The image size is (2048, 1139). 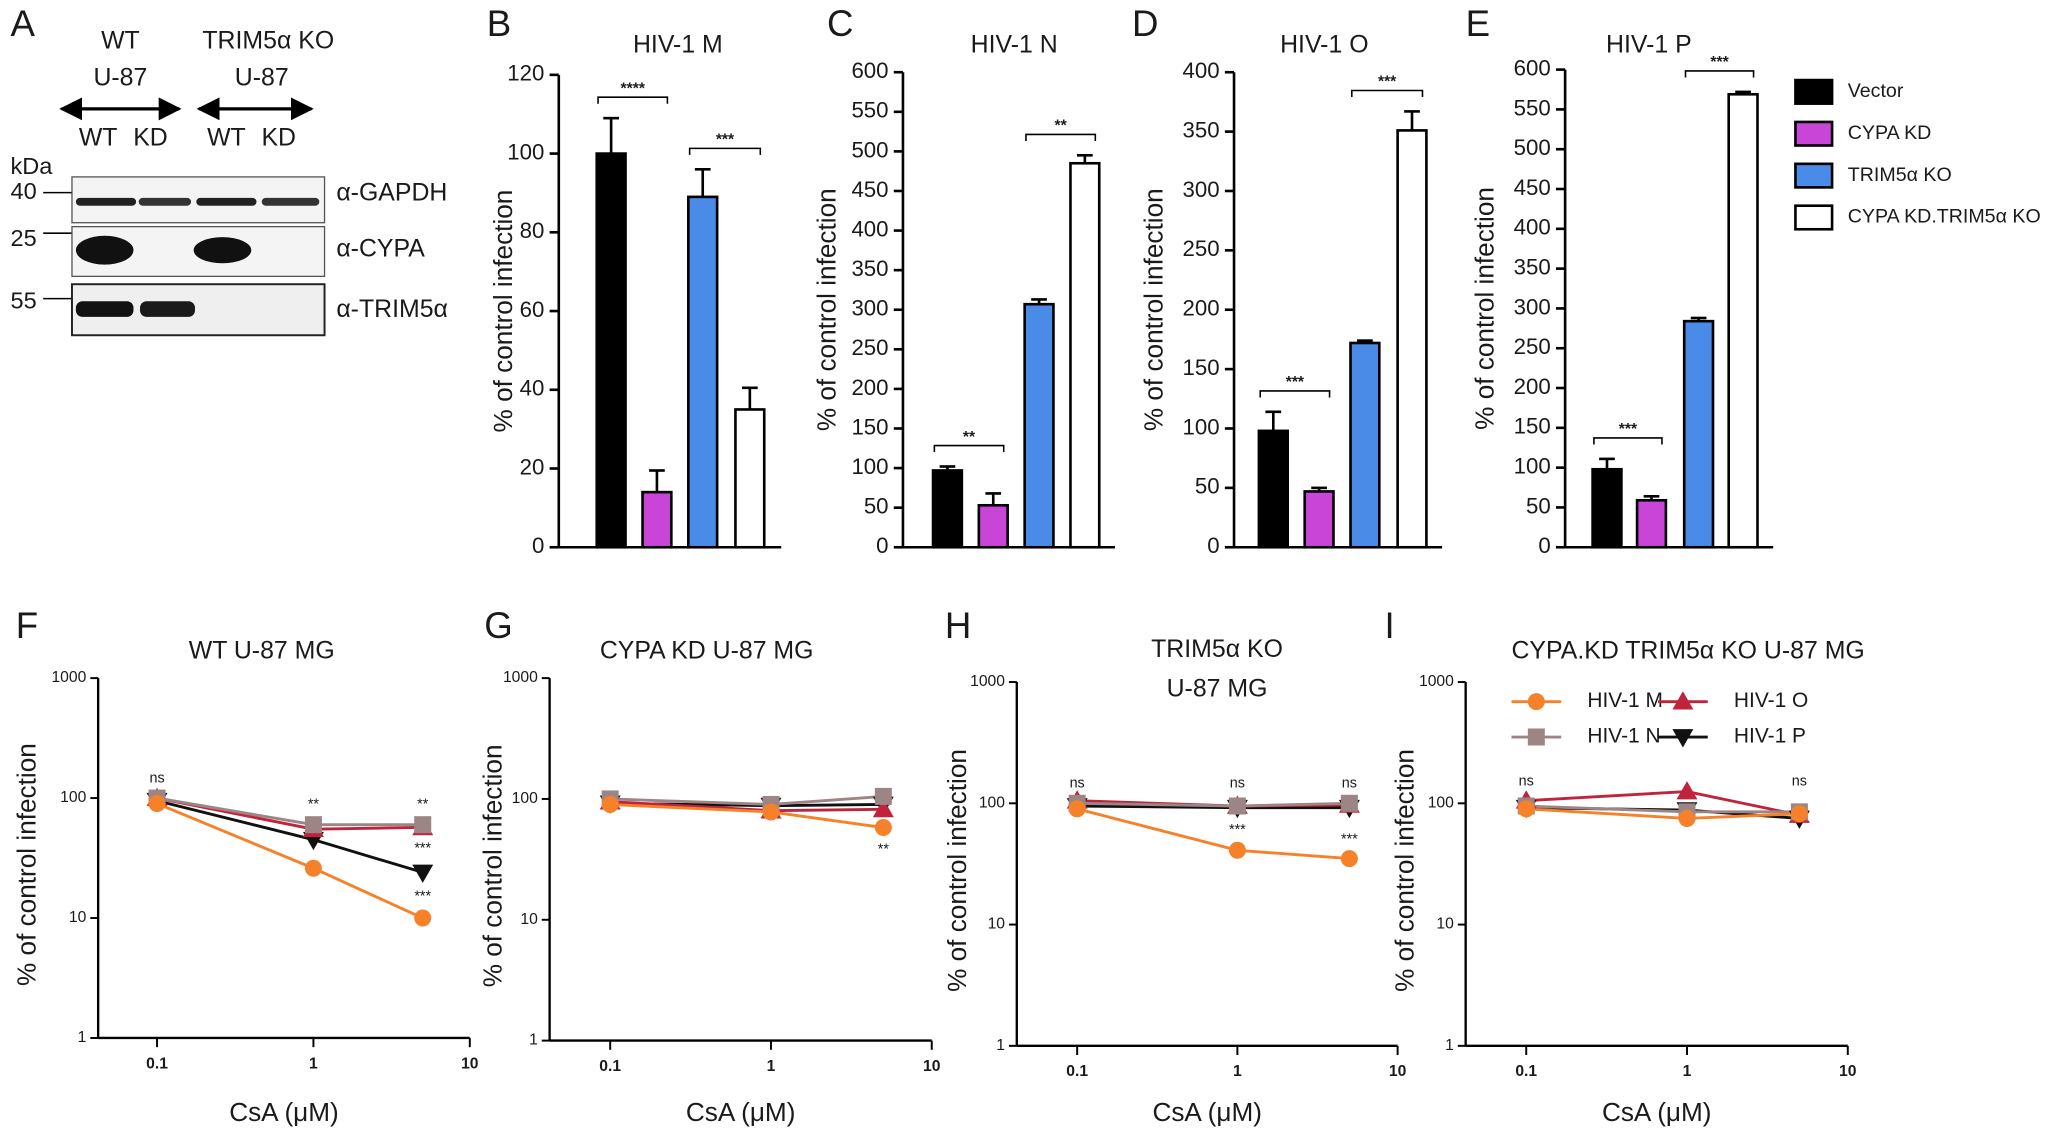 I want to click on legend-label: CYPA KD.TRIM5α KO, so click(x=1944, y=217).